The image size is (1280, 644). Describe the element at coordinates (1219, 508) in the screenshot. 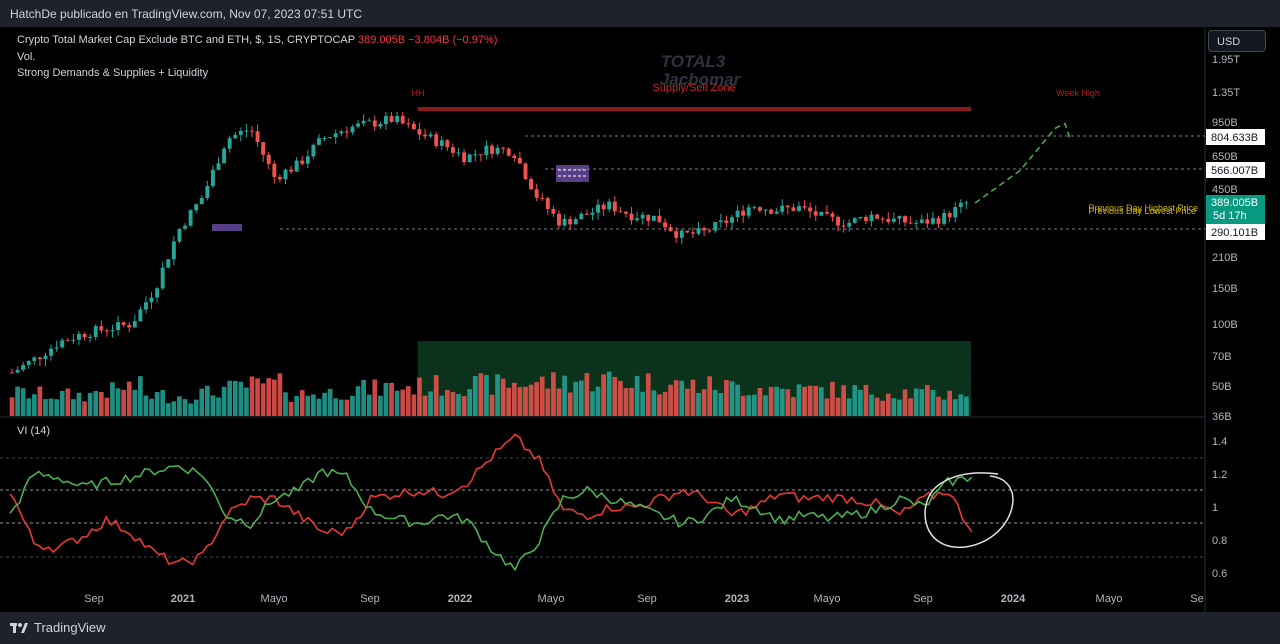

I see `vi-axis: 1.4 1.2 1 0.8 0.6` at that location.